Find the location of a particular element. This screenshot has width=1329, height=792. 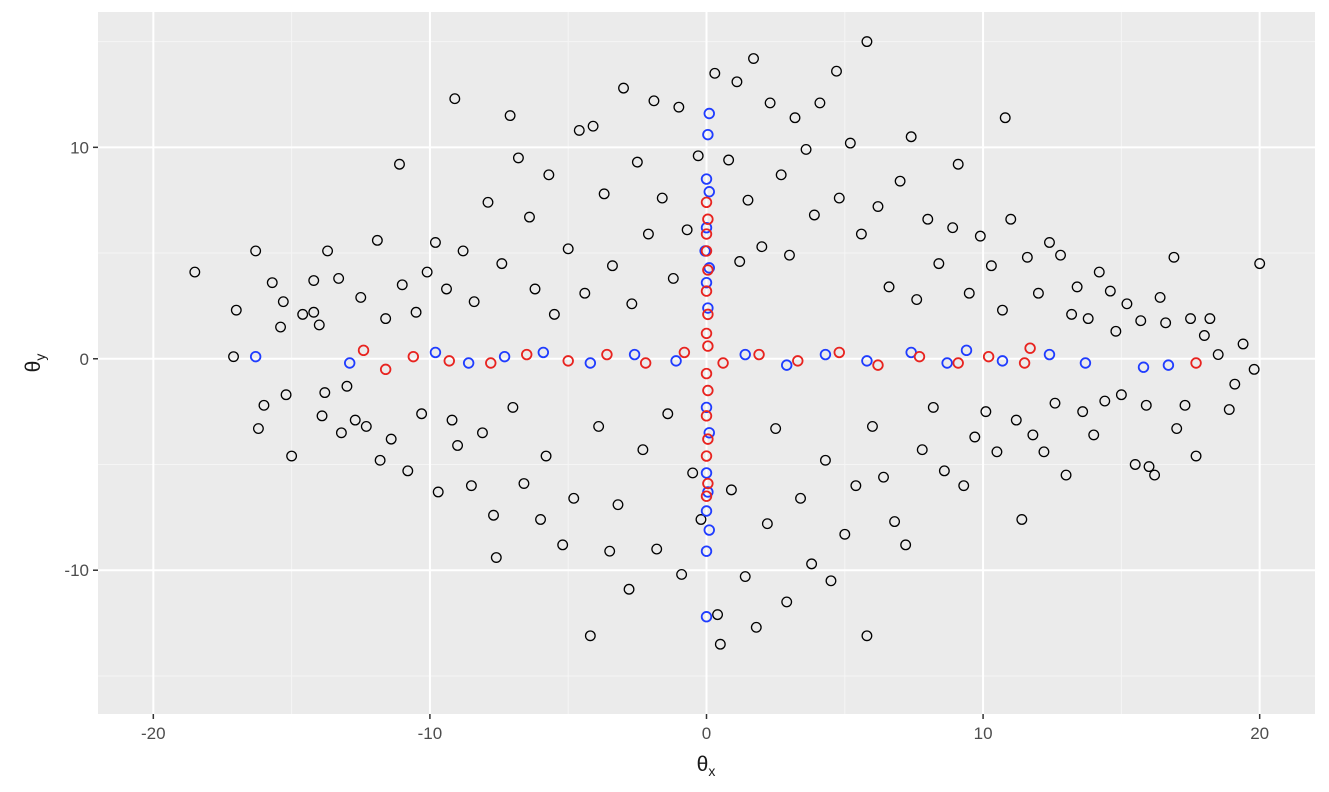

x-tick-label: -20 is located at coordinates (153, 733).